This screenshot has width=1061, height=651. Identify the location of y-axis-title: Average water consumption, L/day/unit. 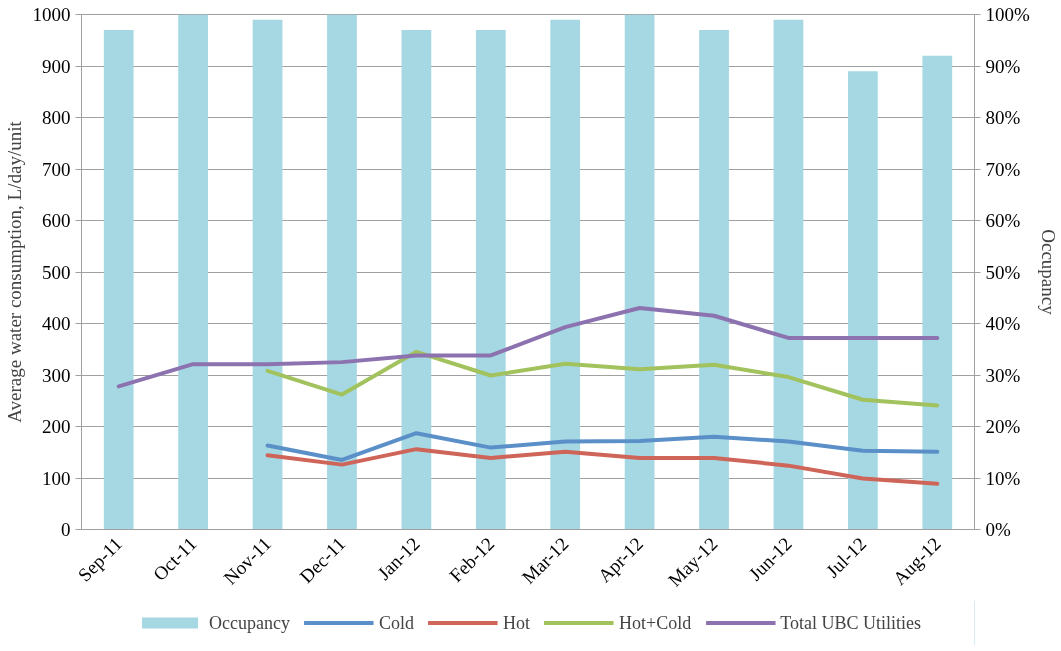
(14, 271).